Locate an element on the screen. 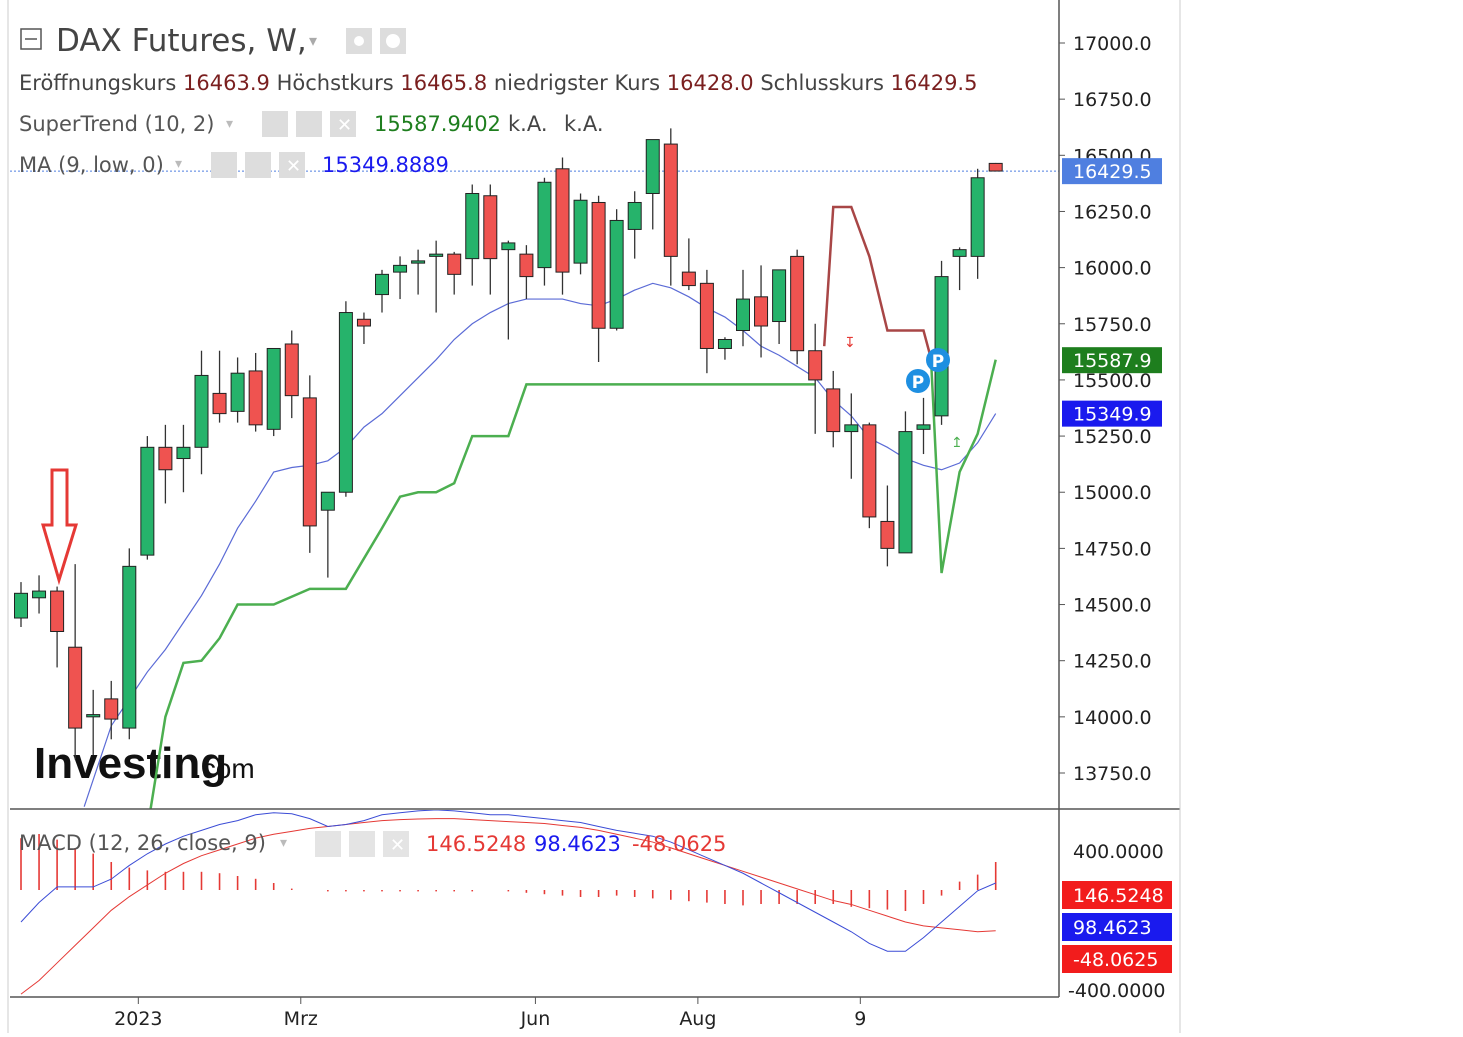 This screenshot has width=1463, height=1037. macd-signal-line is located at coordinates (508, 906).